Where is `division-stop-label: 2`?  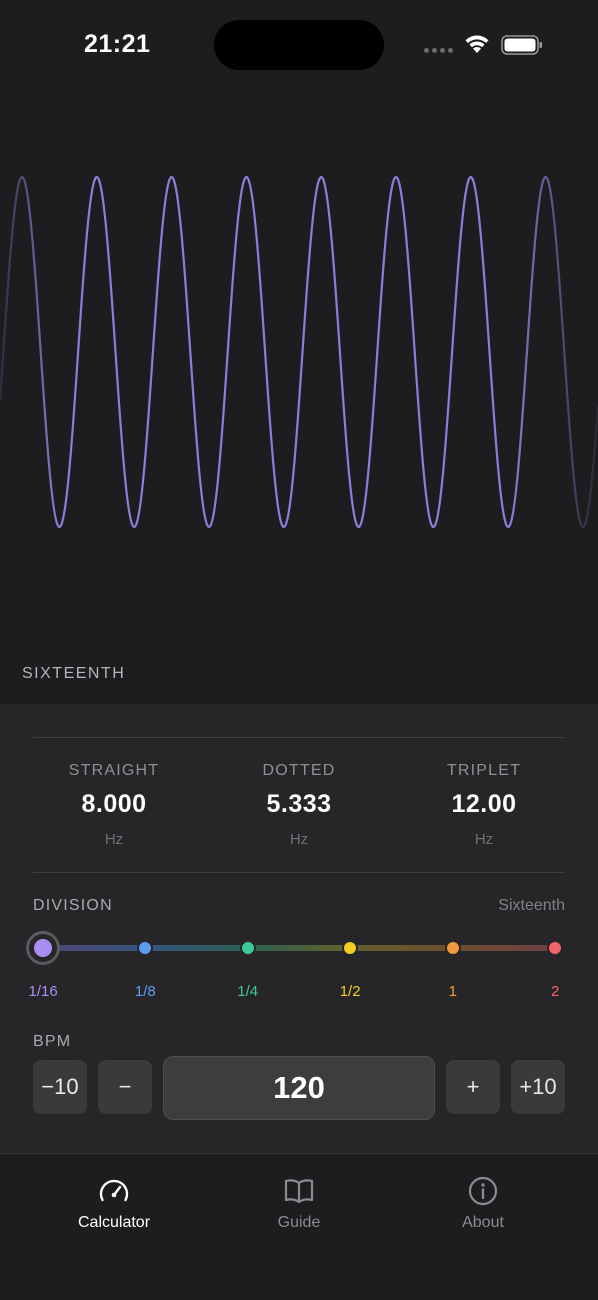
division-stop-label: 2 is located at coordinates (555, 991).